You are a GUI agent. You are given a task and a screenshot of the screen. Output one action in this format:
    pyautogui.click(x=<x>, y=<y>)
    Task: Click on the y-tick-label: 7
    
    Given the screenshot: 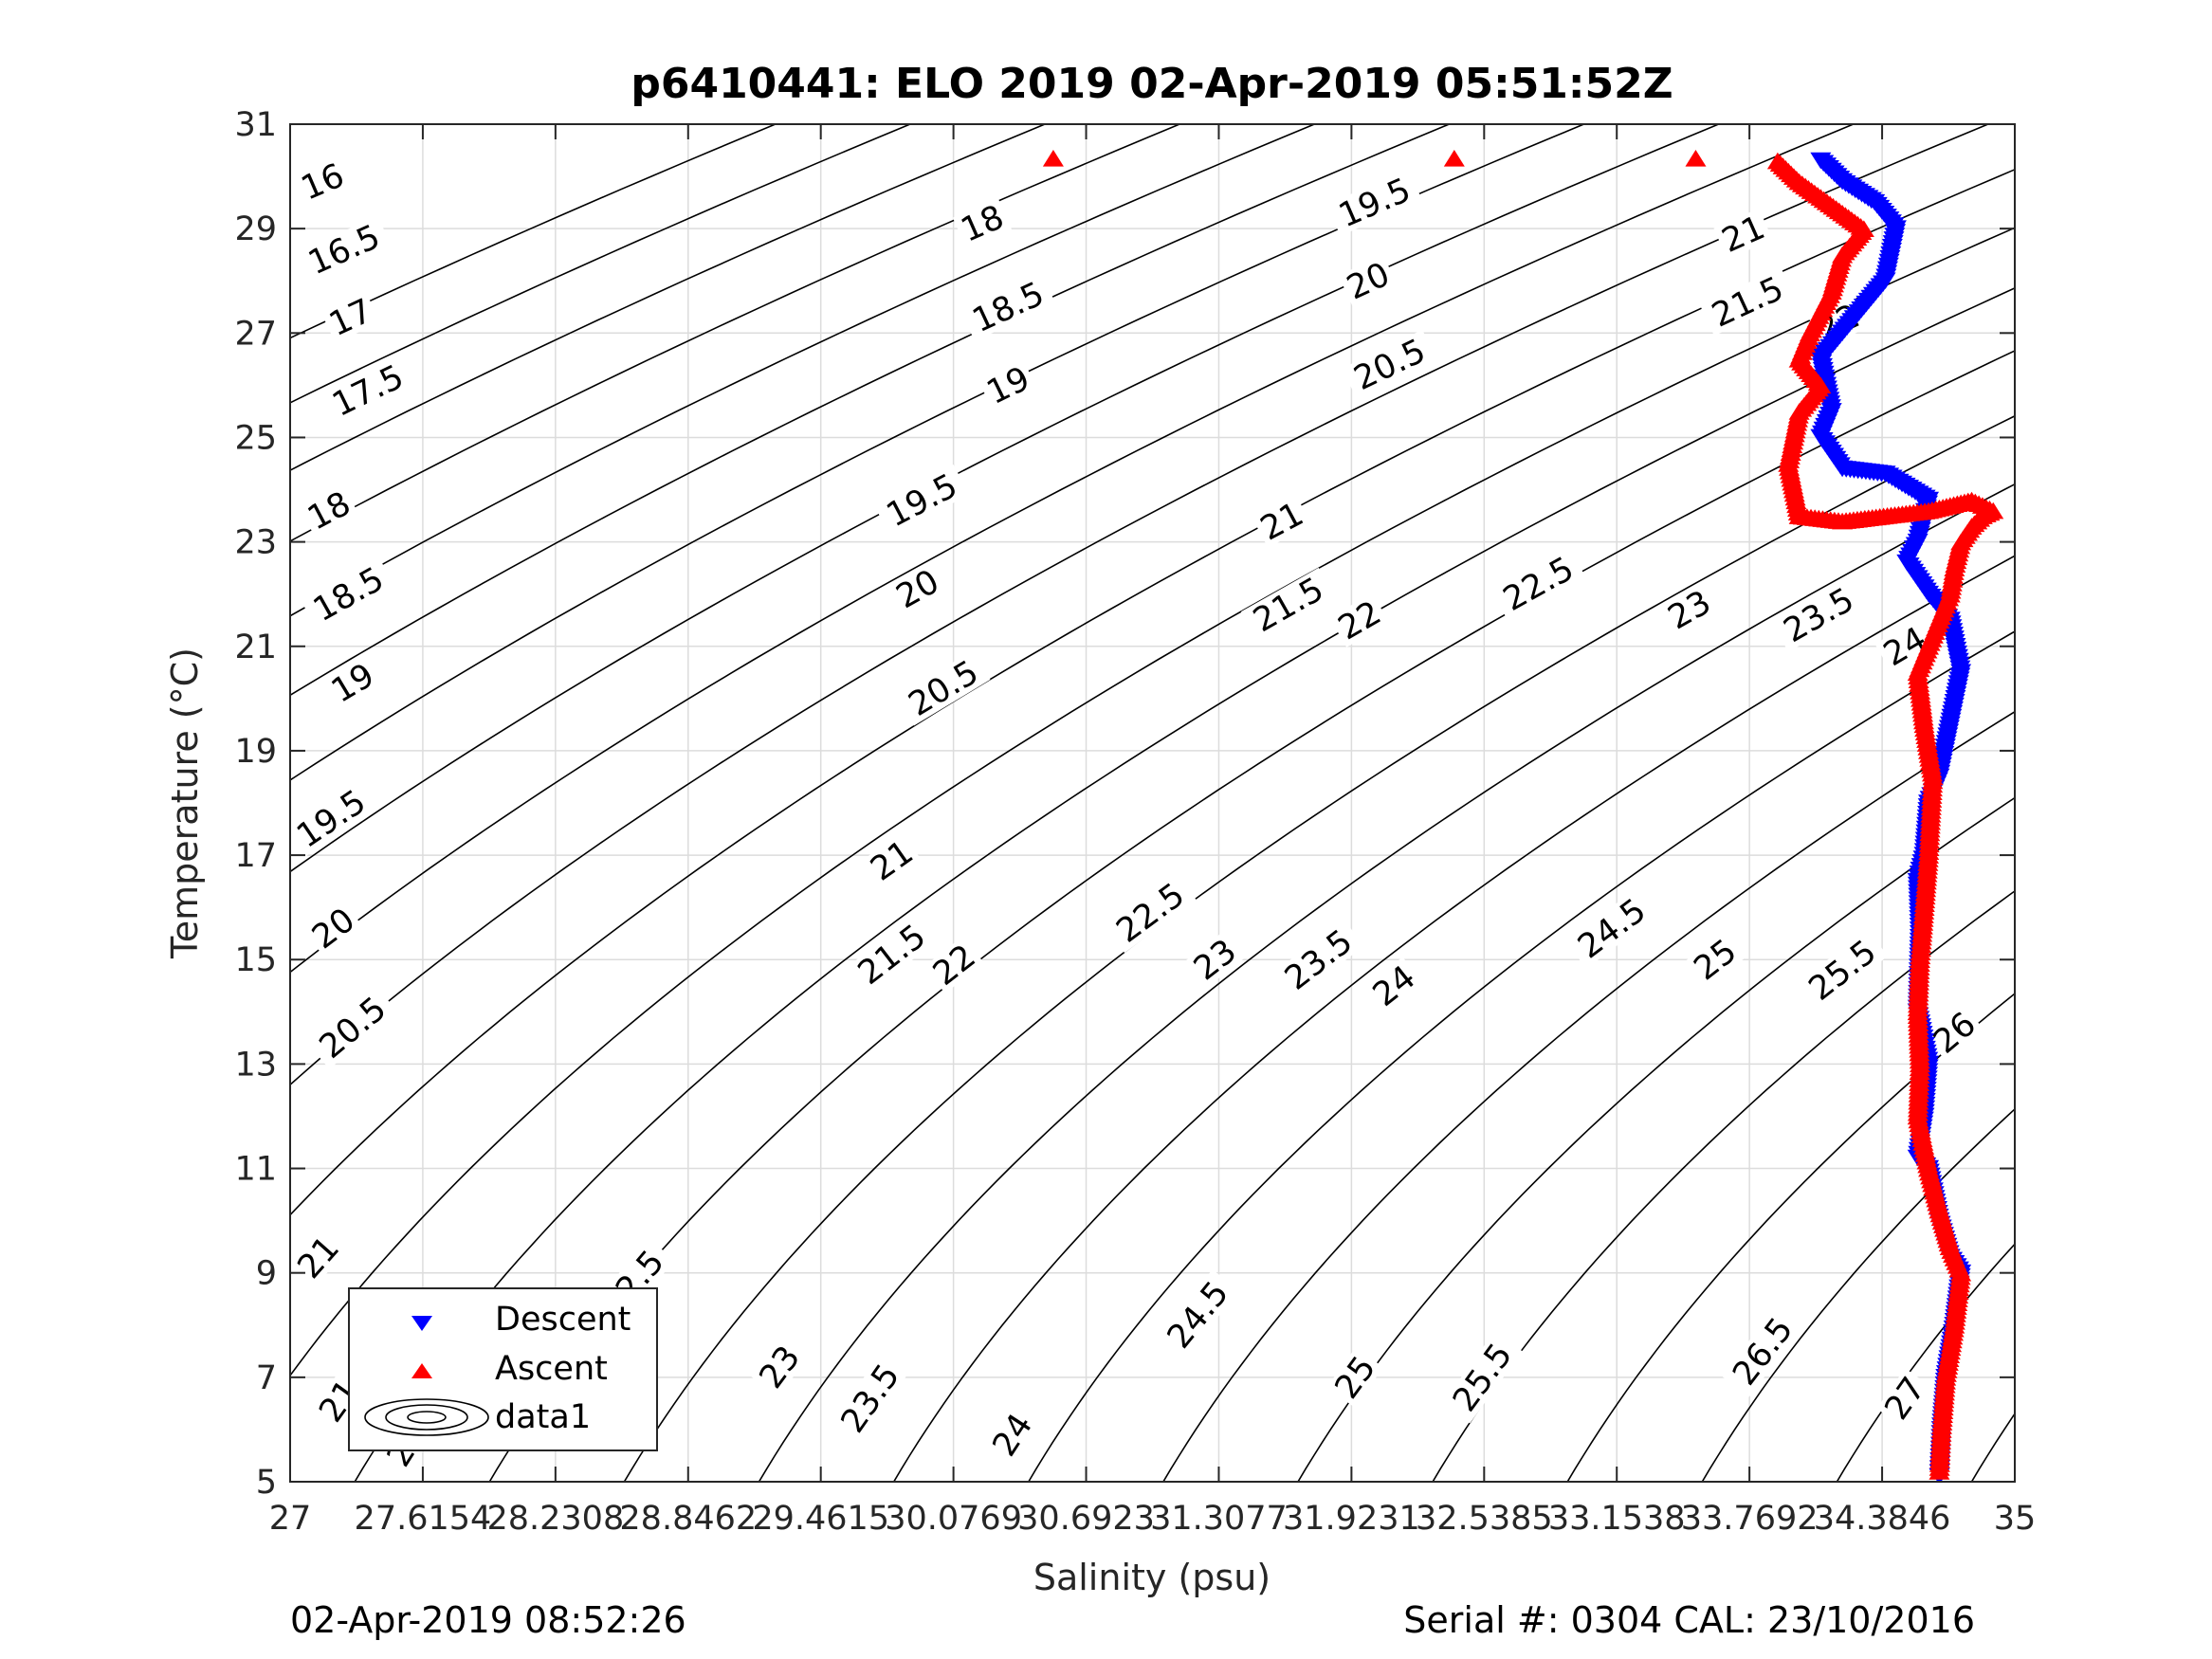 What is the action you would take?
    pyautogui.click(x=266, y=1378)
    